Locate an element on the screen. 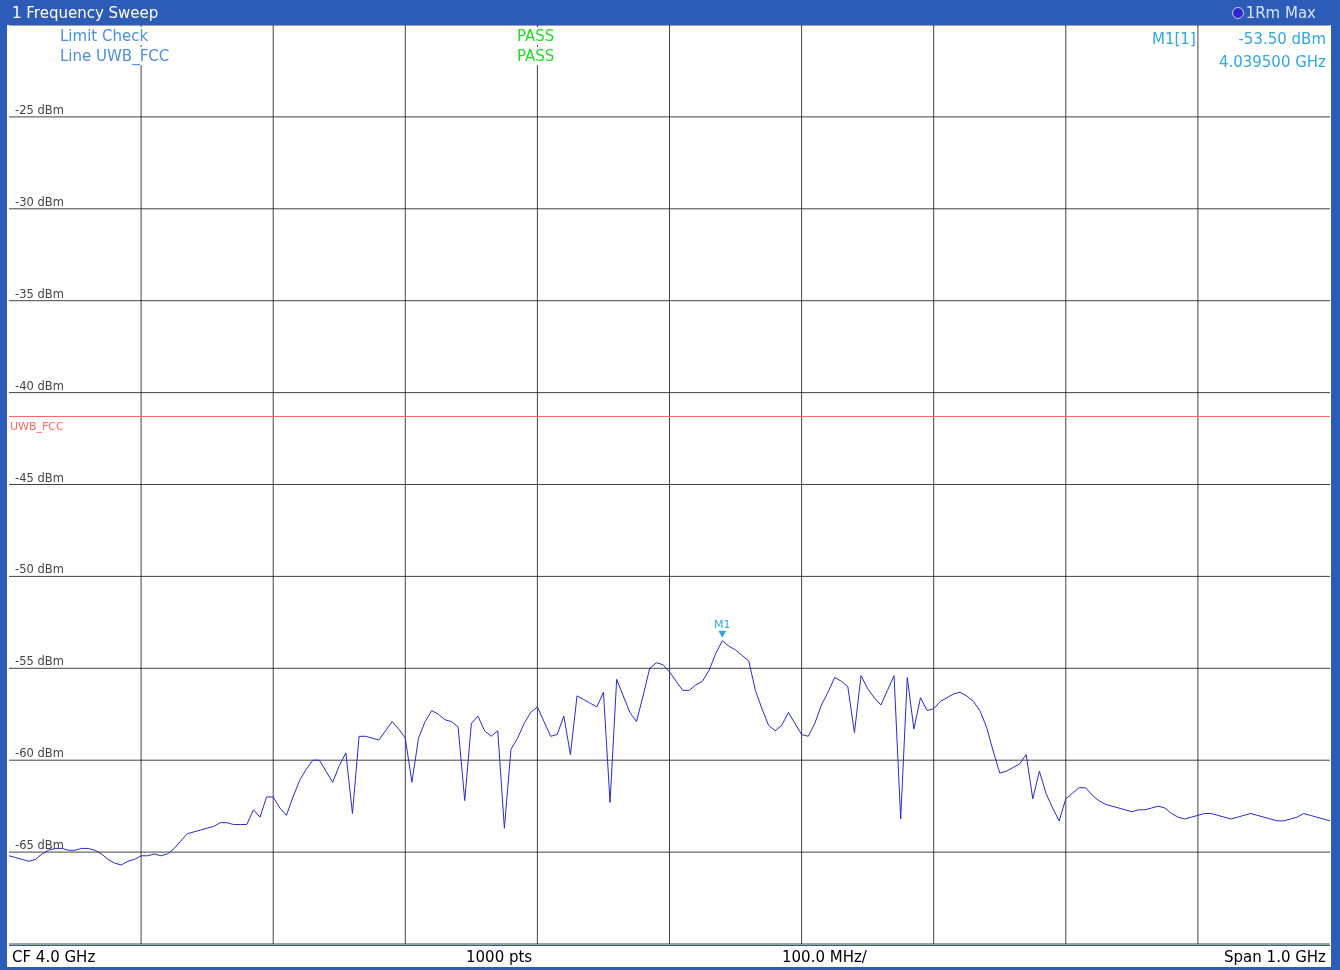 The height and width of the screenshot is (970, 1340). y-tick-label: -35 dBm is located at coordinates (39, 293).